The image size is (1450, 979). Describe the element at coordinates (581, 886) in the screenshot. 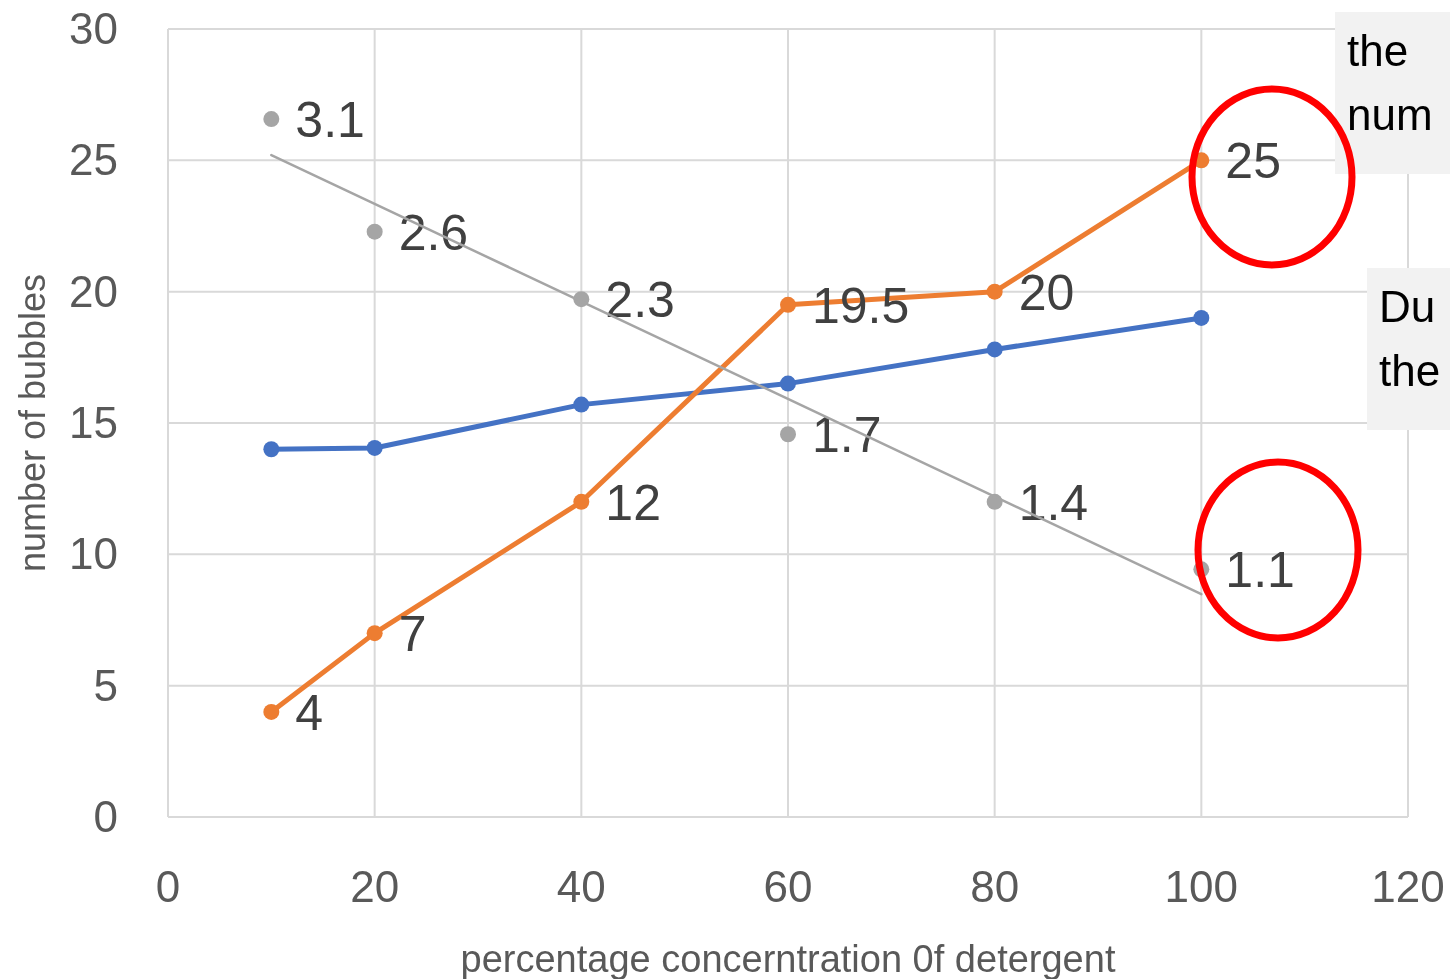

I see `x-tick-label: 40` at that location.